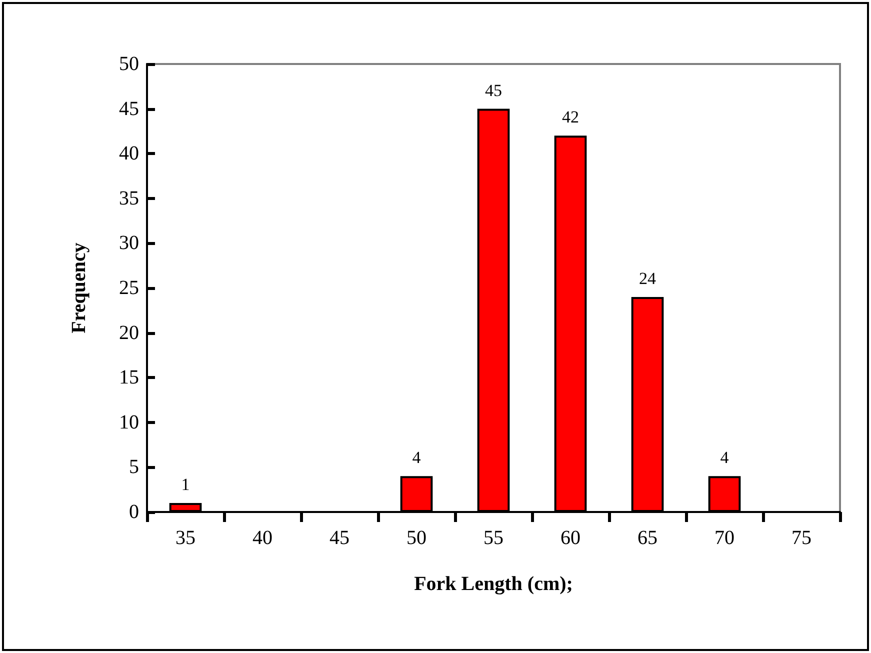 The image size is (871, 653). What do you see at coordinates (185, 484) in the screenshot?
I see `data-label: 1` at bounding box center [185, 484].